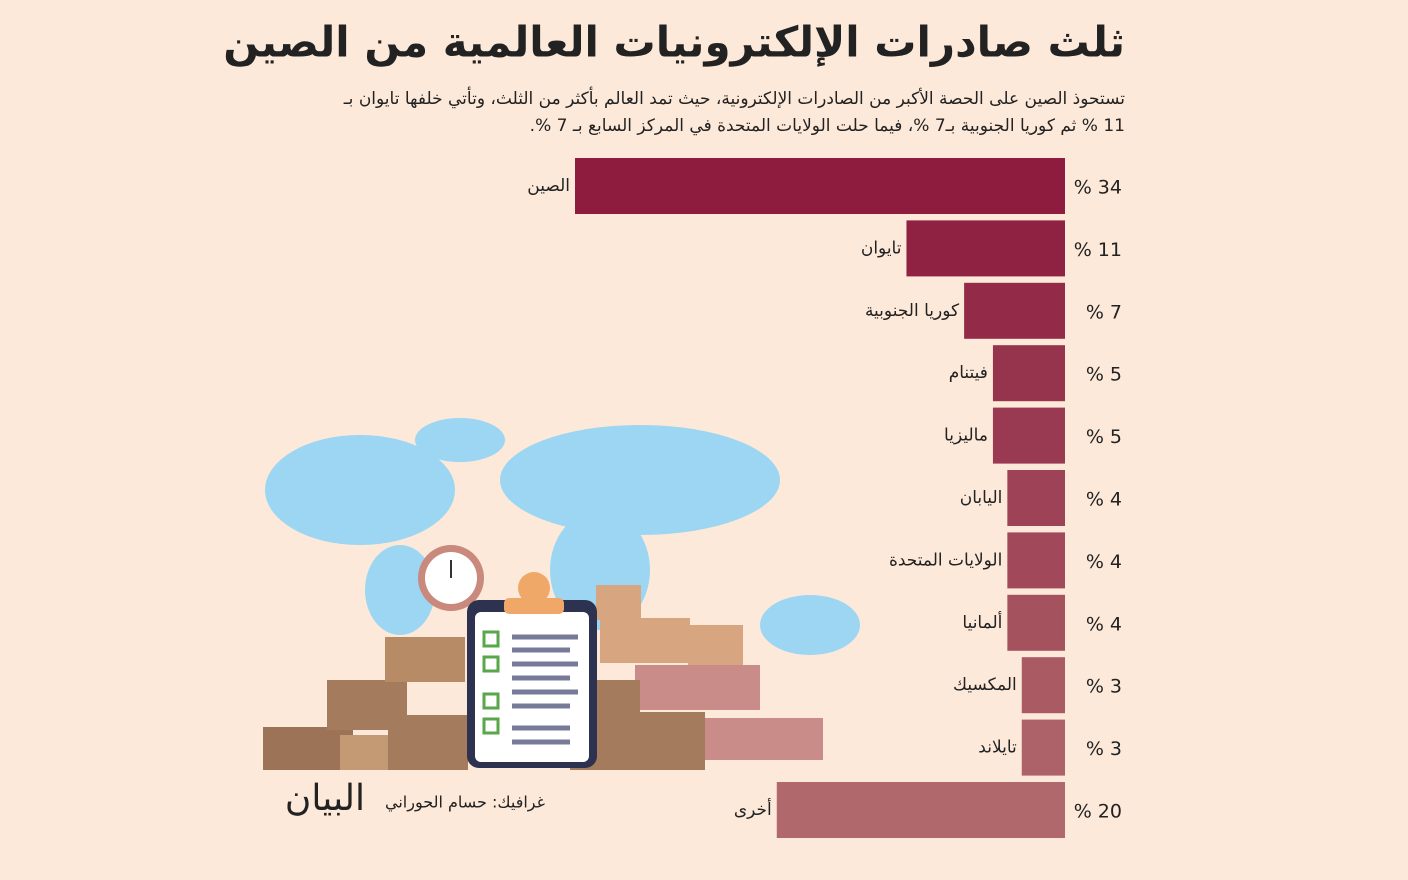 This screenshot has width=1408, height=880. What do you see at coordinates (465, 803) in the screenshot?
I see `credit: غرافيك: حسام الحوراني` at bounding box center [465, 803].